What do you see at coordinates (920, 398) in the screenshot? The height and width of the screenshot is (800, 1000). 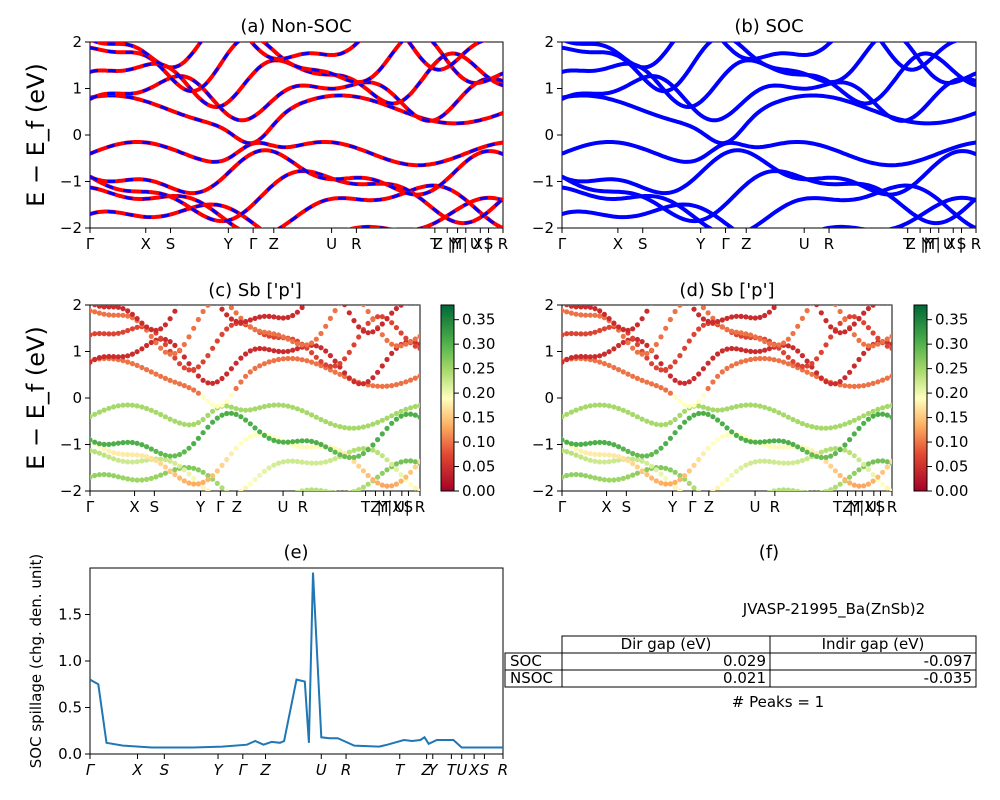 I see `colorbar` at bounding box center [920, 398].